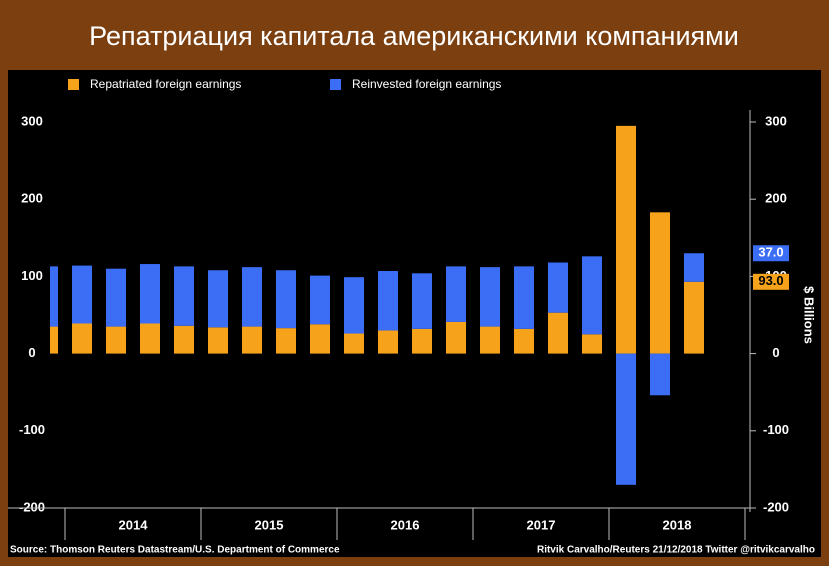  I want to click on y-tick-label: 200, so click(32, 198).